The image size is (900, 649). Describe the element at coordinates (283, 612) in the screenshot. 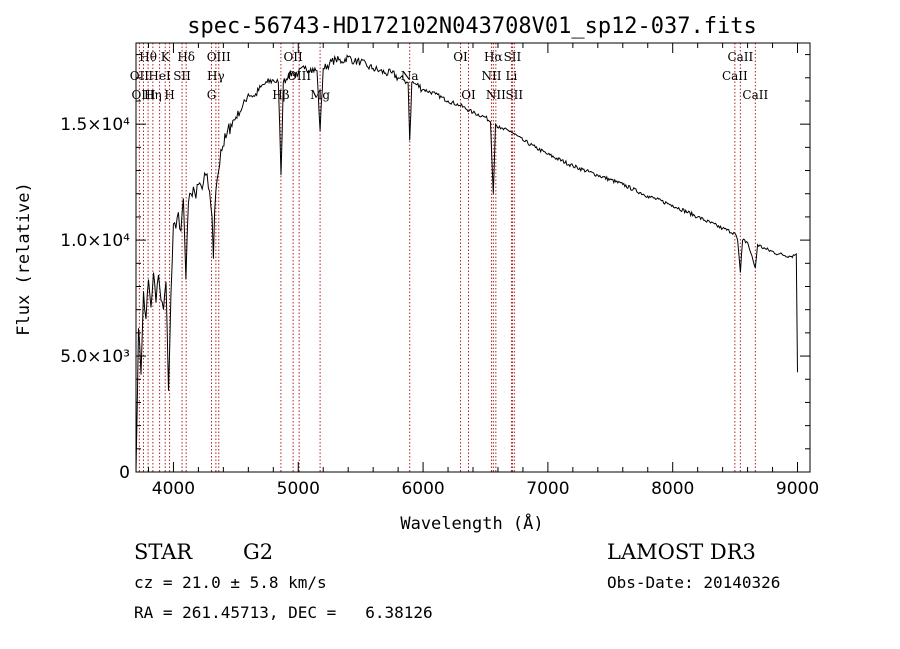

I see `ra-dec: RA = 261.45713, DEC = 6.38126` at that location.